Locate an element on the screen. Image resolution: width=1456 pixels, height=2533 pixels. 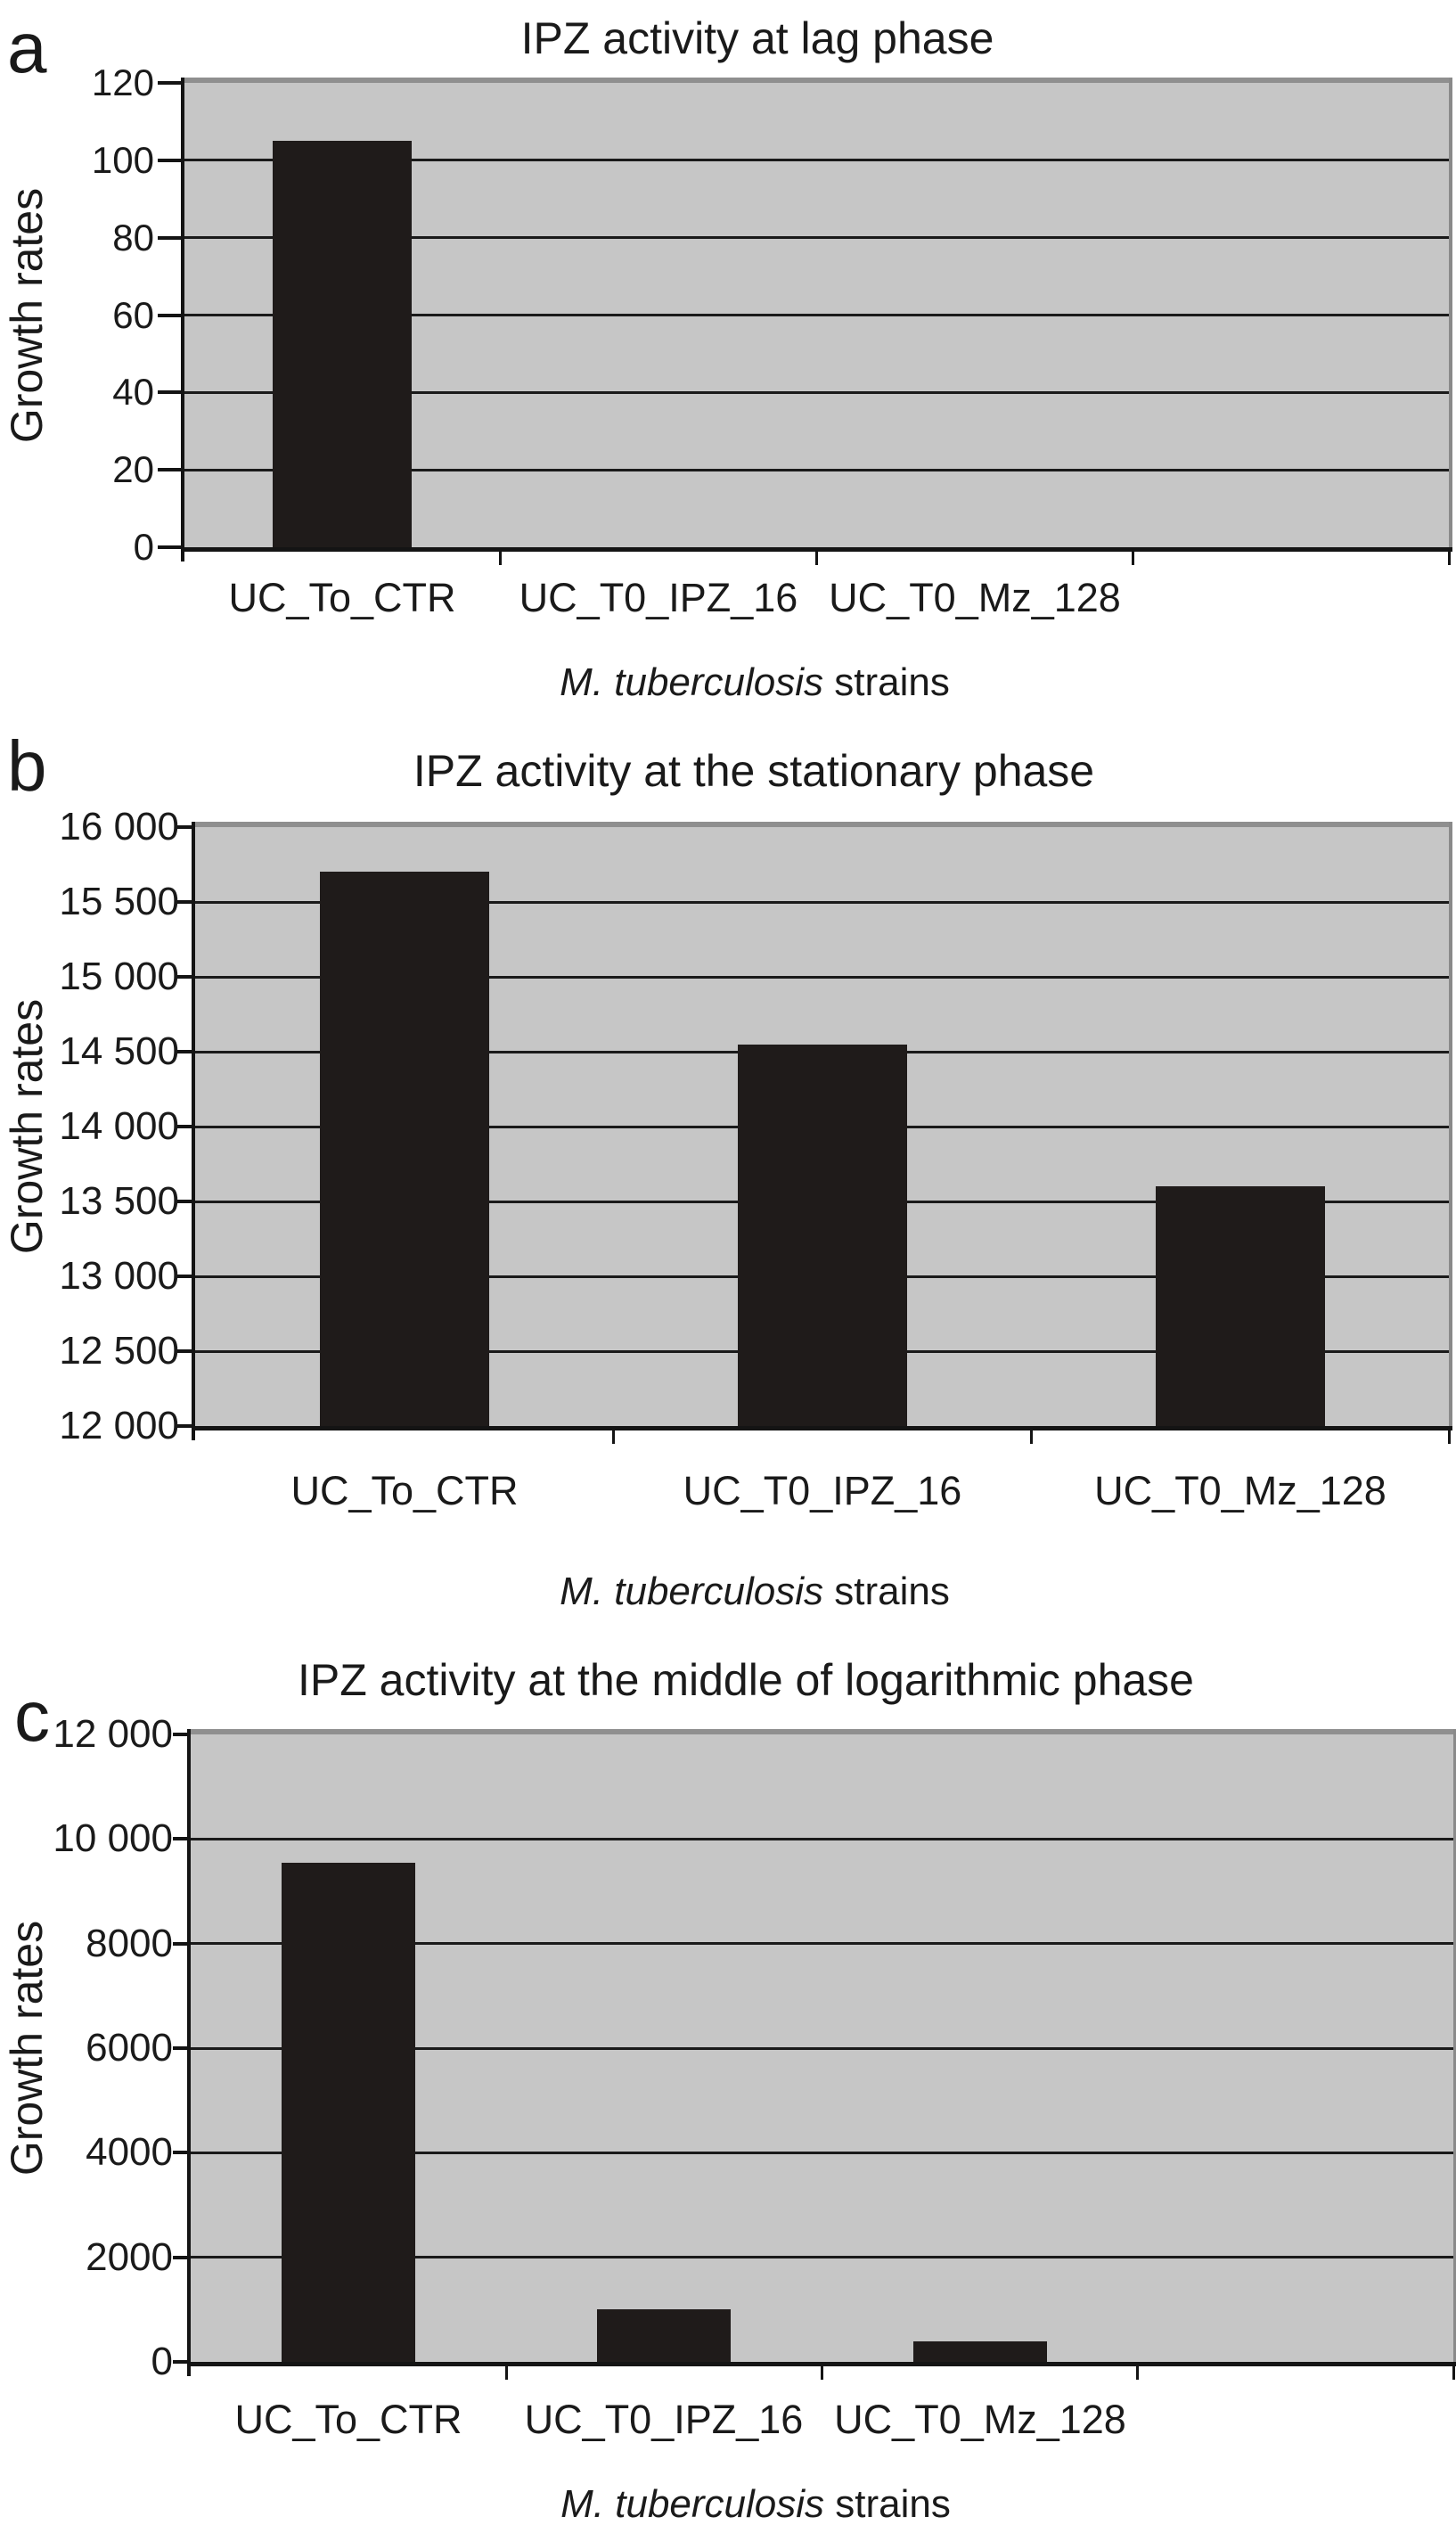
y-tick-label: 12 500 is located at coordinates (119, 1351).